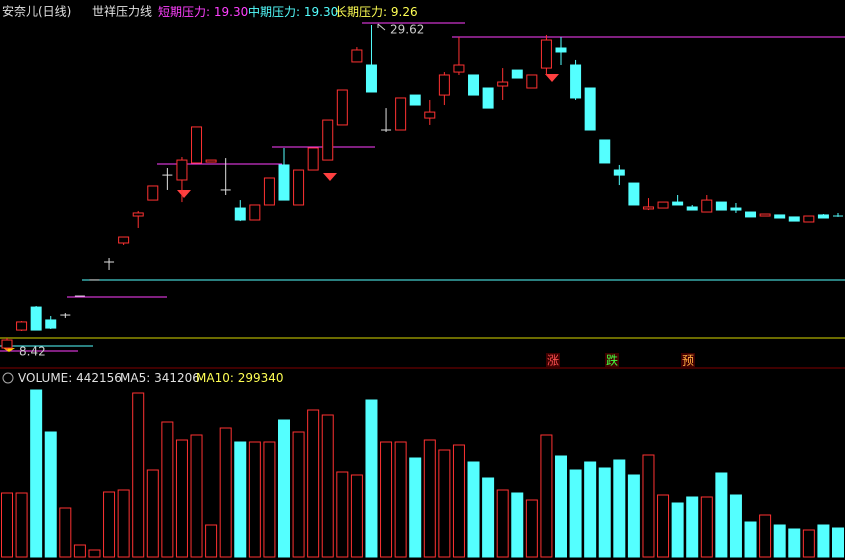 This screenshot has width=845, height=560. Describe the element at coordinates (368, 136) in the screenshot. I see `signals` at that location.